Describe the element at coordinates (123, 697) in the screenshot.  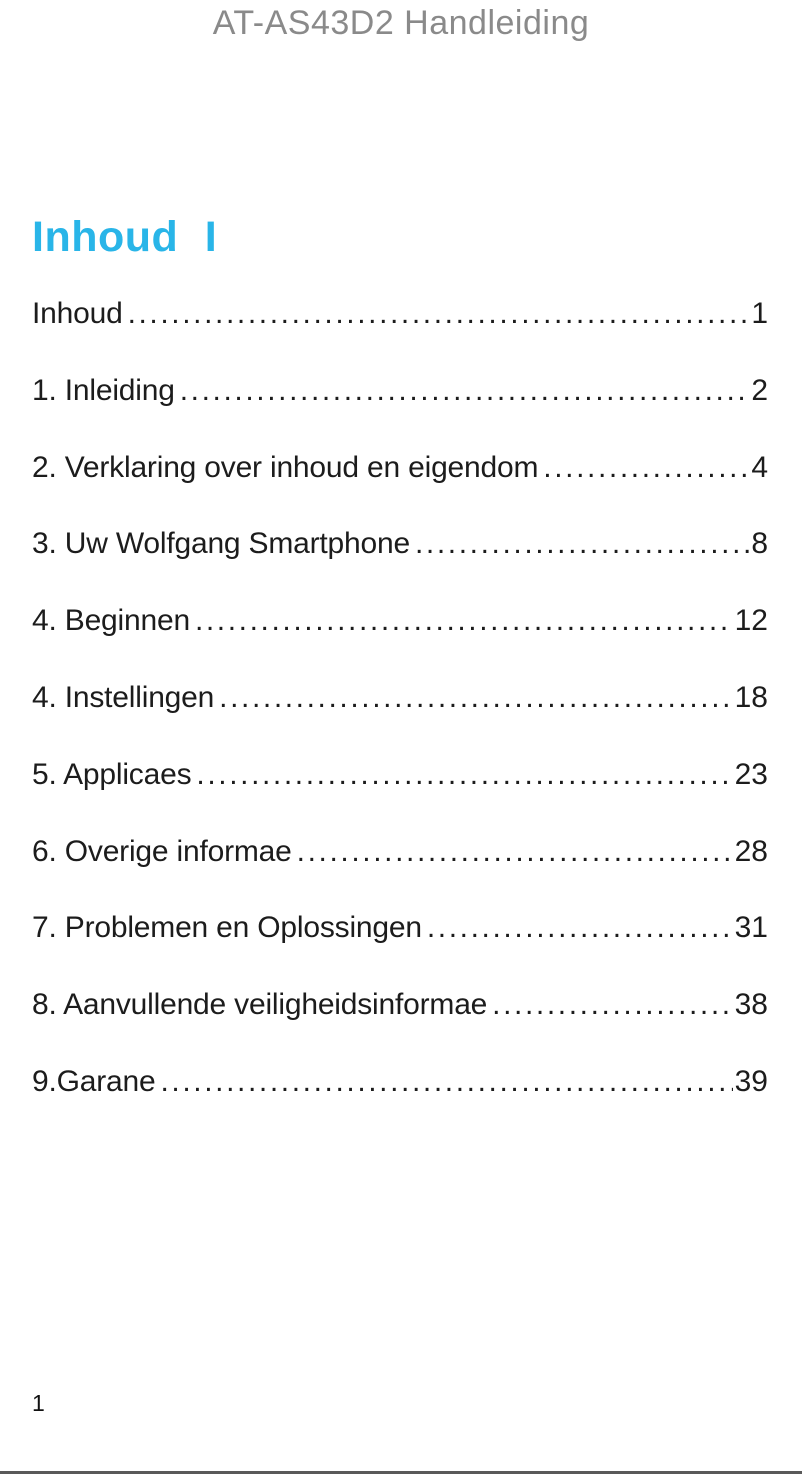
I see `toc-entry-label: 4. Instellingen` at that location.